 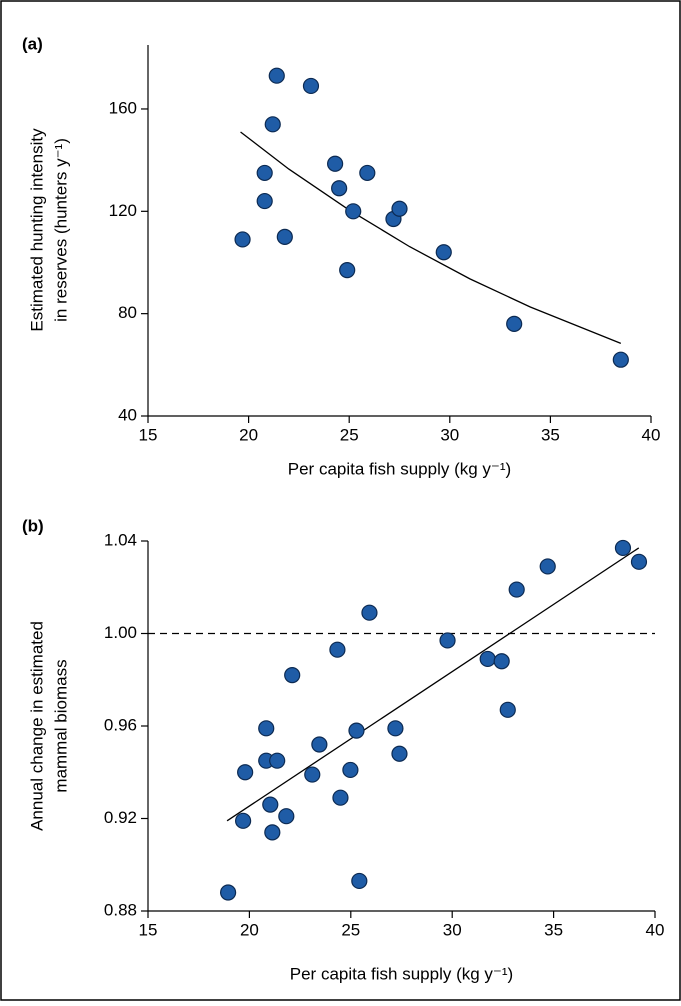 What do you see at coordinates (60, 725) in the screenshot?
I see `y-axis-title: mammal biomass` at bounding box center [60, 725].